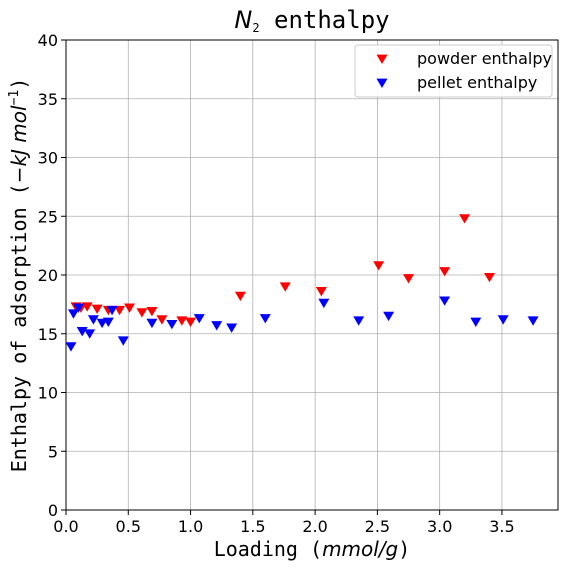  Describe the element at coordinates (477, 82) in the screenshot. I see `legend-label-pellet: pellet enthalpy` at that location.